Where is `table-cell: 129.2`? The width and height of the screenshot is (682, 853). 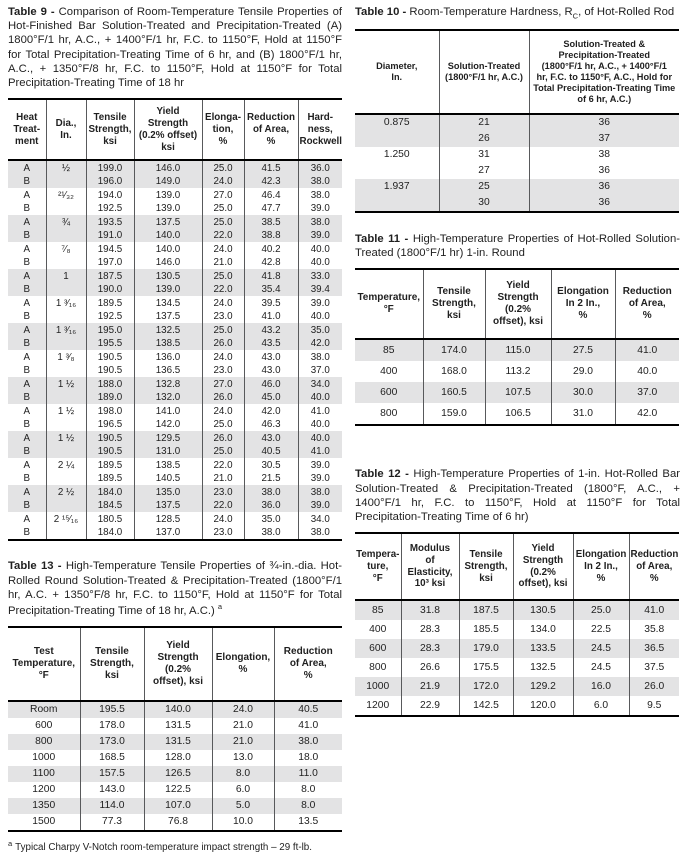 table-cell: 129.2 is located at coordinates (542, 687).